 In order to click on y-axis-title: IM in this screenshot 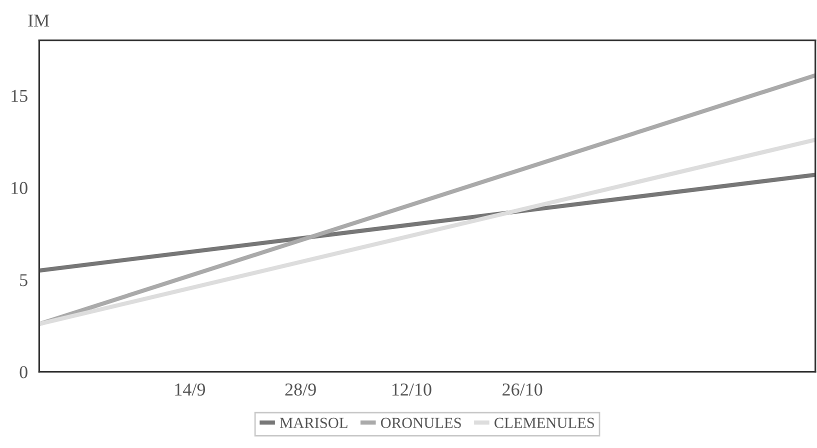, I will do `click(39, 20)`.